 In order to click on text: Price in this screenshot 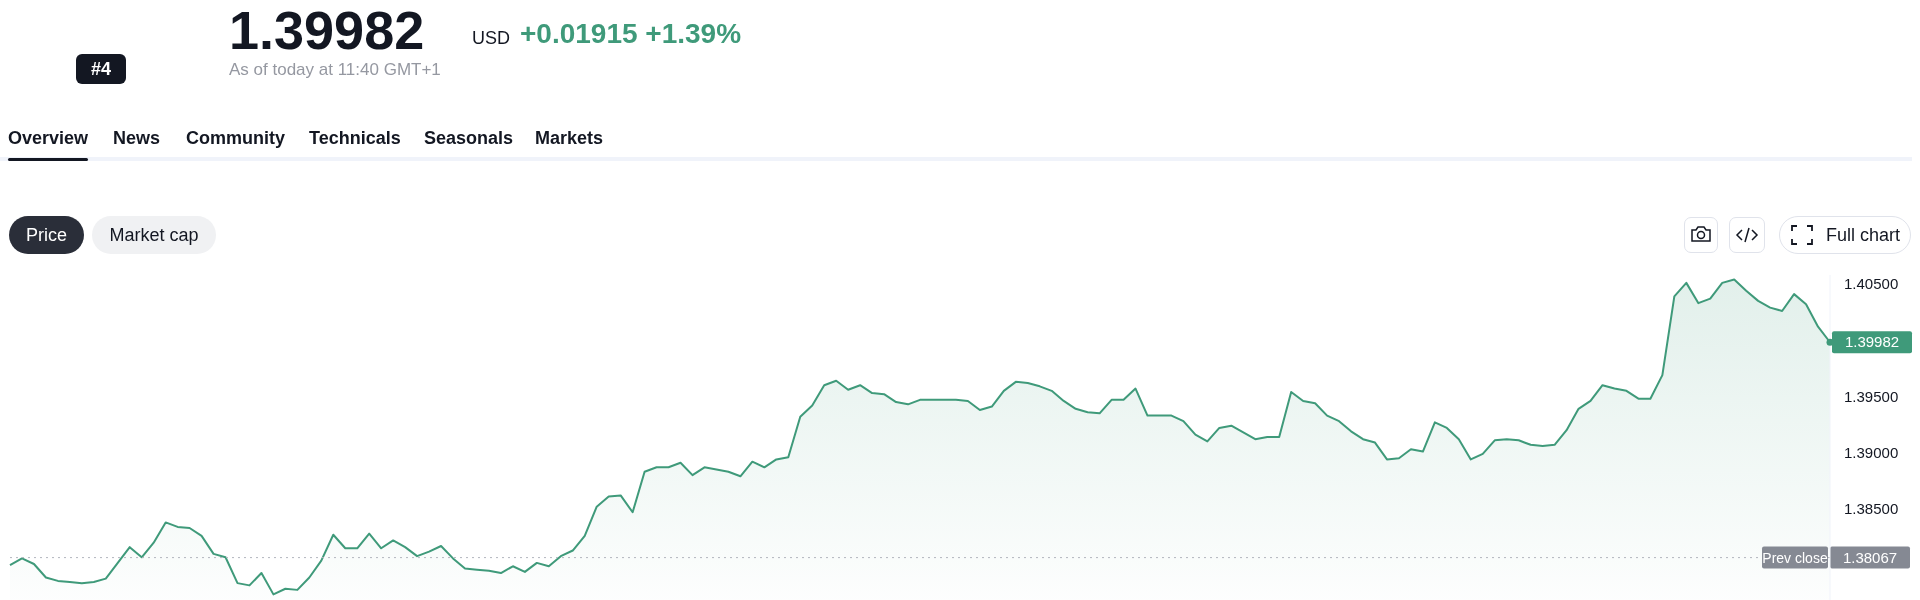, I will do `click(46, 235)`.